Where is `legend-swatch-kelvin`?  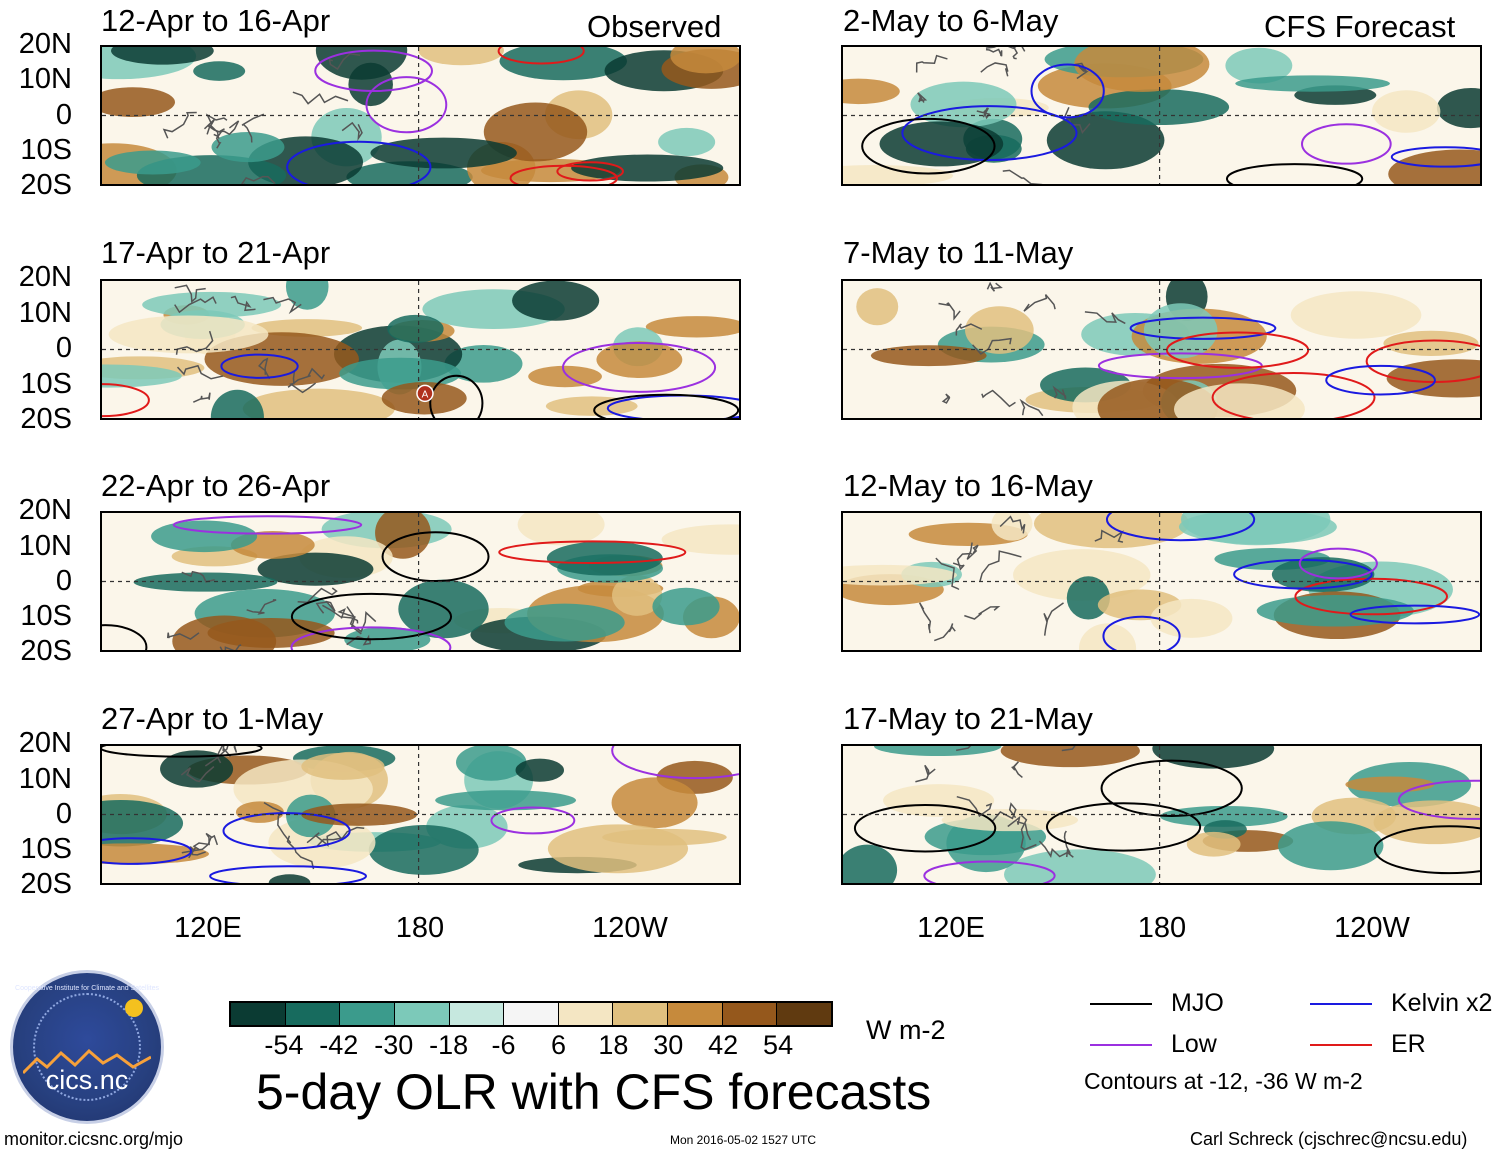 legend-swatch-kelvin is located at coordinates (1341, 1004).